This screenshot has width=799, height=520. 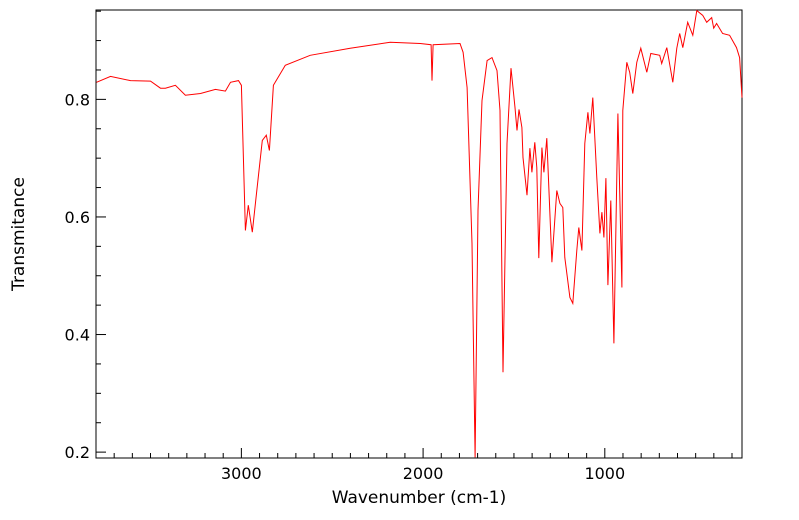 I want to click on y-tick-label: 0.2, so click(x=77, y=452).